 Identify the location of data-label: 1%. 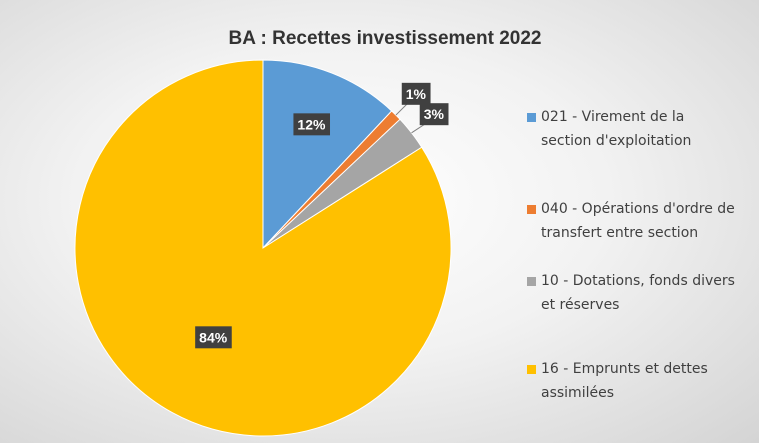
(416, 93).